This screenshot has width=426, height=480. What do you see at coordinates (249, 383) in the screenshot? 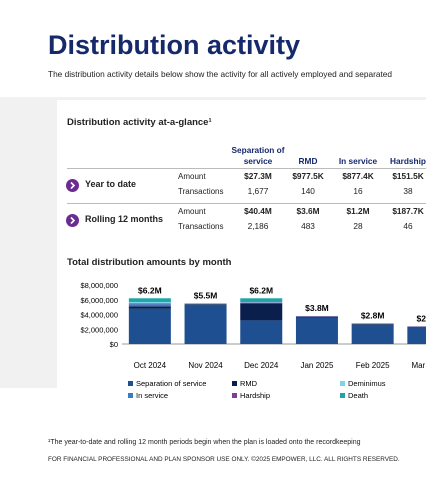
I see `legend-label: RMD` at bounding box center [249, 383].